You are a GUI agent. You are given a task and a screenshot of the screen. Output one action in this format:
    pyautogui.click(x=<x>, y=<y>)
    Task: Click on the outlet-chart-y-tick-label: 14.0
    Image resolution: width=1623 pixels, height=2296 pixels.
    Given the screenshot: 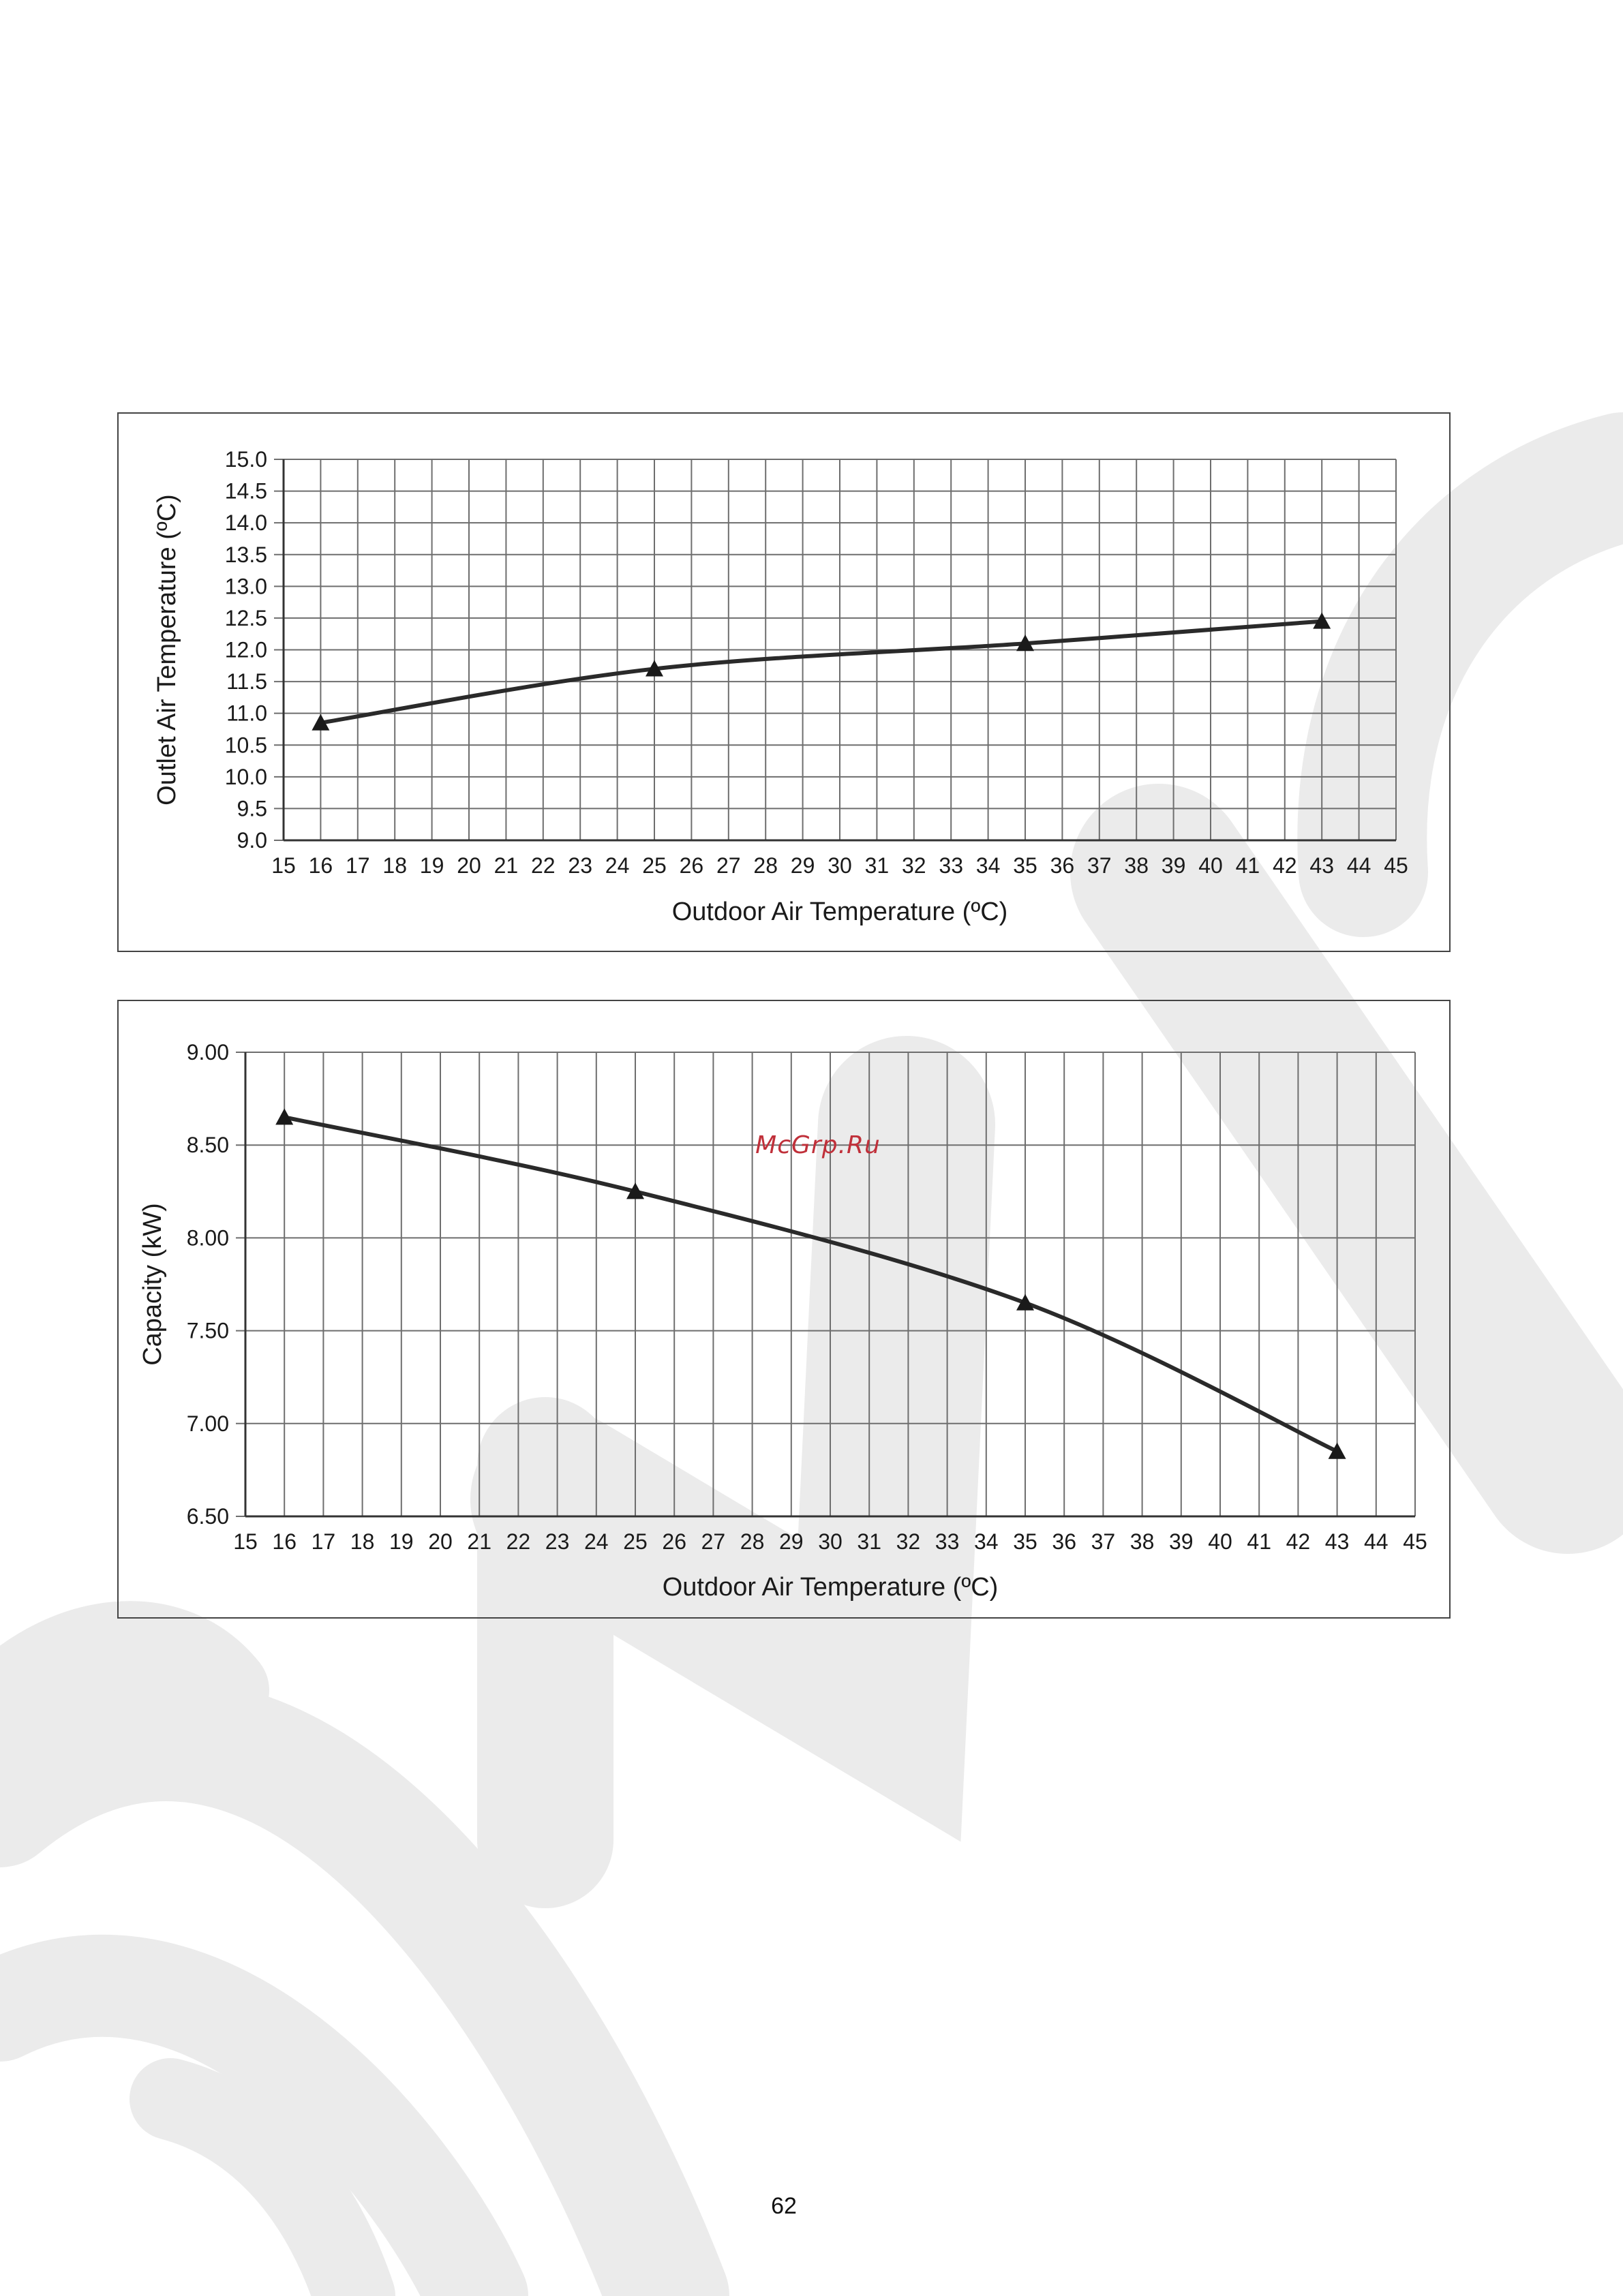 What is the action you would take?
    pyautogui.click(x=246, y=523)
    